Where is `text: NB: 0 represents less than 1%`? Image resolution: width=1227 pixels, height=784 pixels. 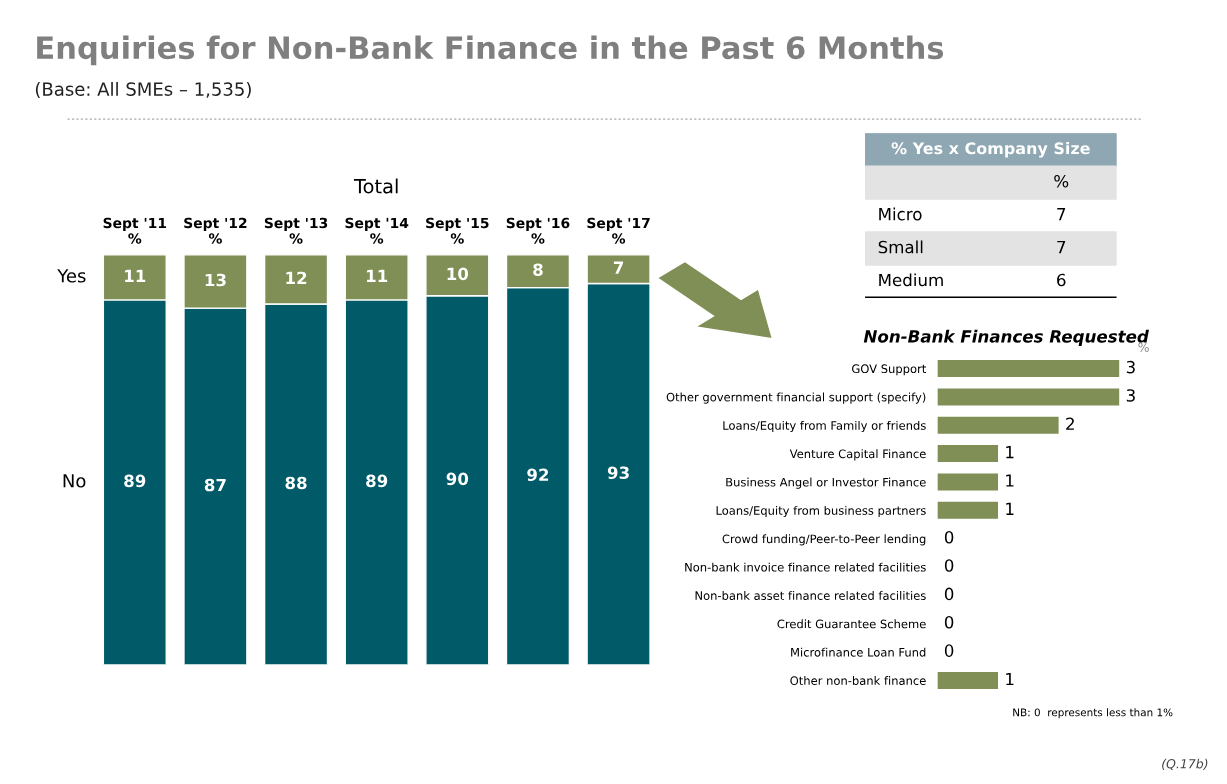
text: NB: 0 represents less than 1% is located at coordinates (1093, 713).